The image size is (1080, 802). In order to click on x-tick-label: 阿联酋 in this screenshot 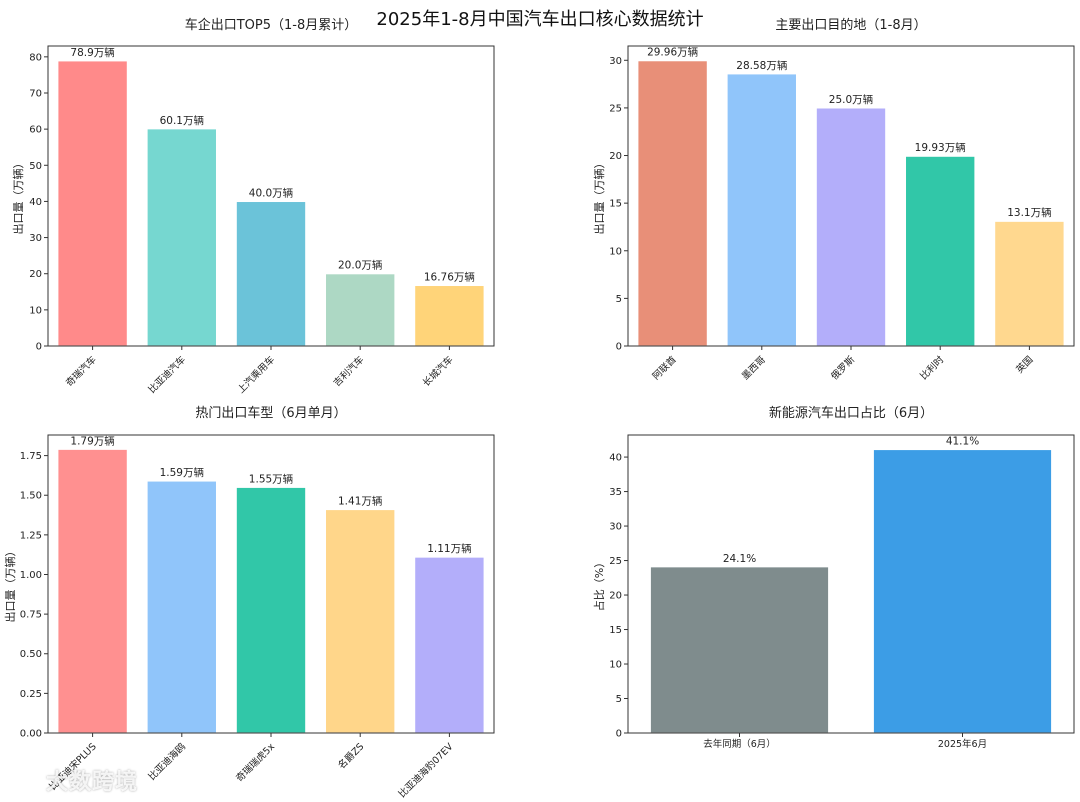, I will do `click(664, 368)`.